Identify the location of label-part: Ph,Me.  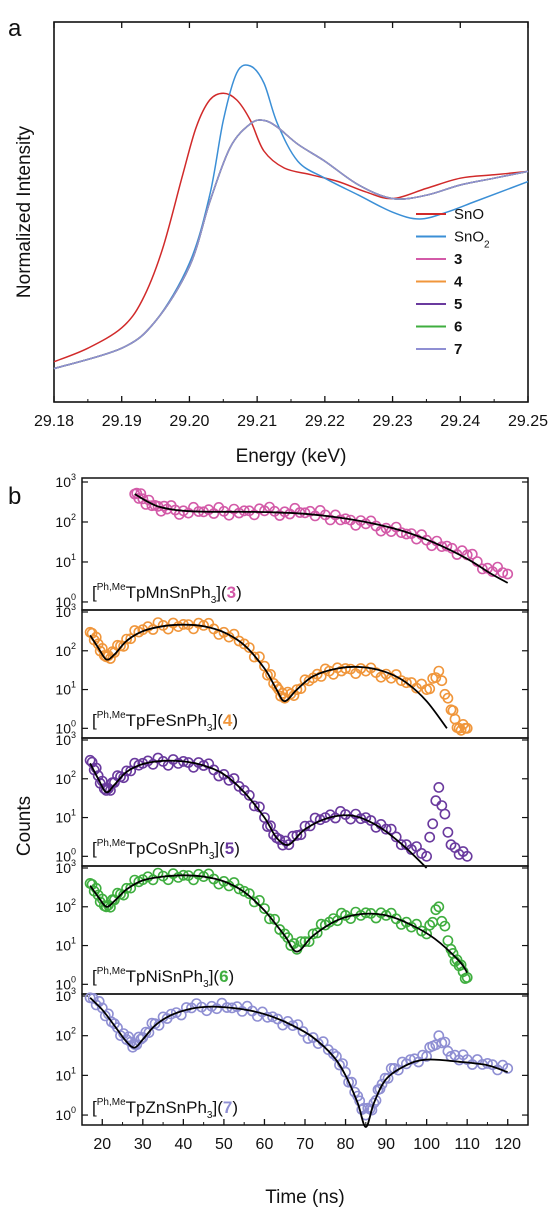
(111, 971).